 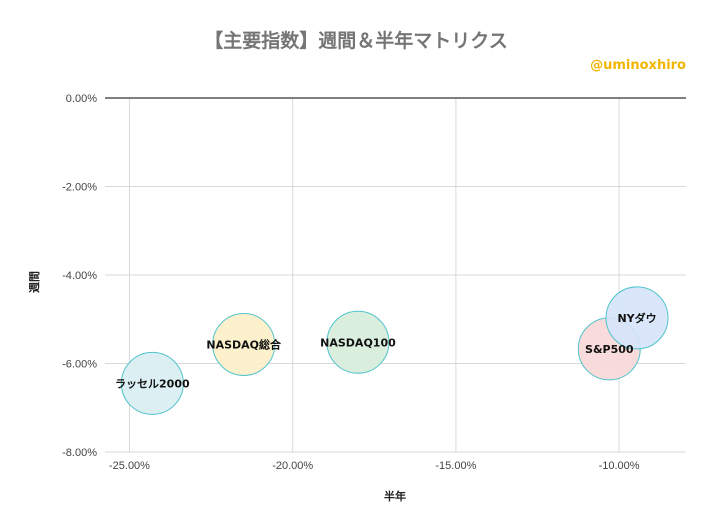 What do you see at coordinates (79, 365) in the screenshot?
I see `y-tick-label: -6.00%` at bounding box center [79, 365].